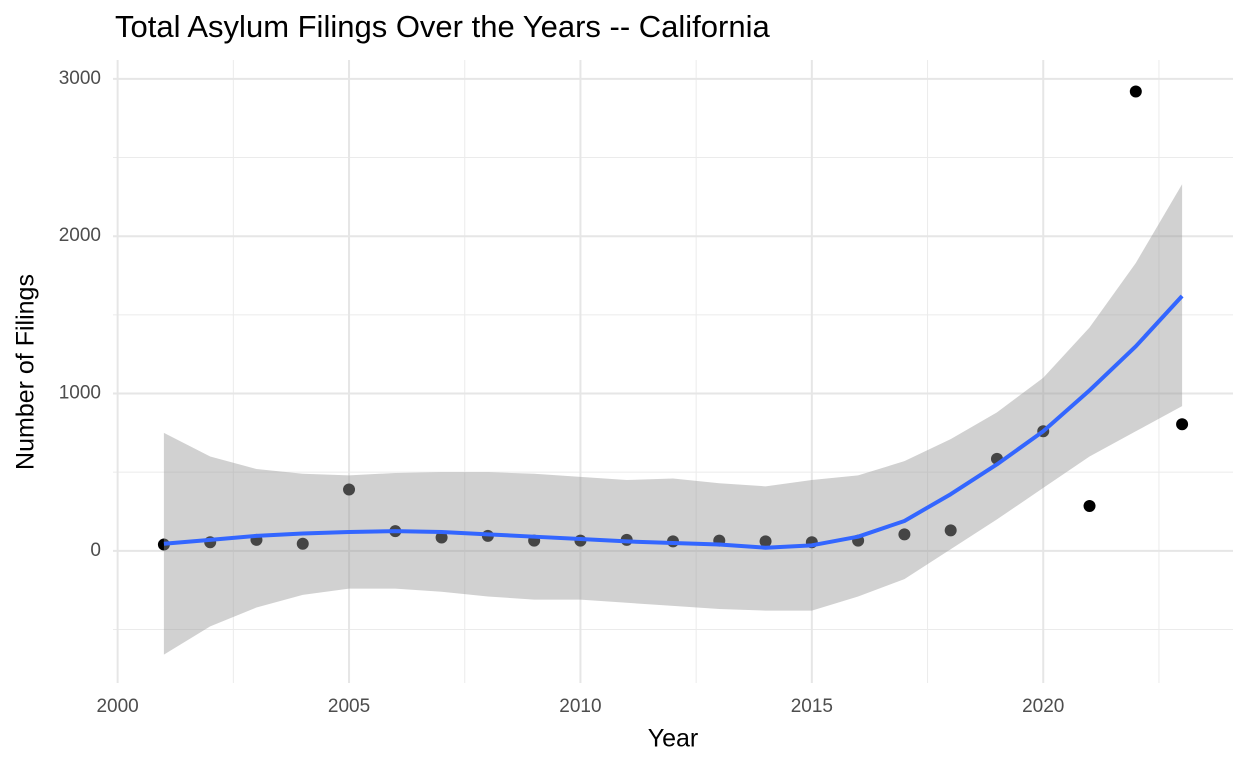 The width and height of the screenshot is (1248, 773). I want to click on x-axis-label: Year, so click(673, 739).